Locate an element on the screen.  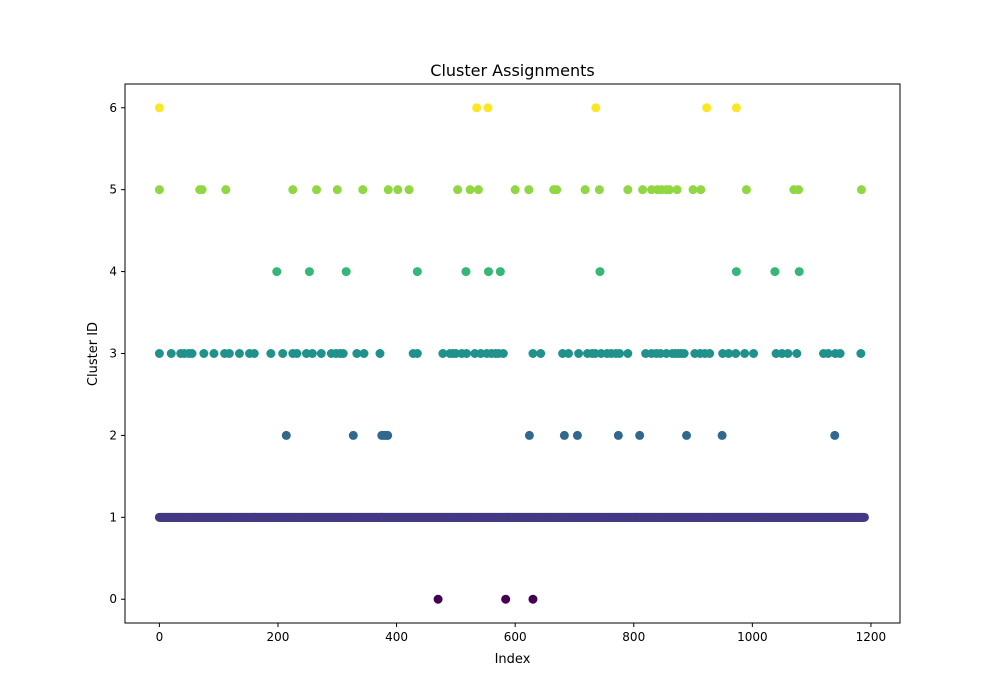
x-axis-ticks: 0 200 400 600 800 1000 1200 is located at coordinates (521, 633).